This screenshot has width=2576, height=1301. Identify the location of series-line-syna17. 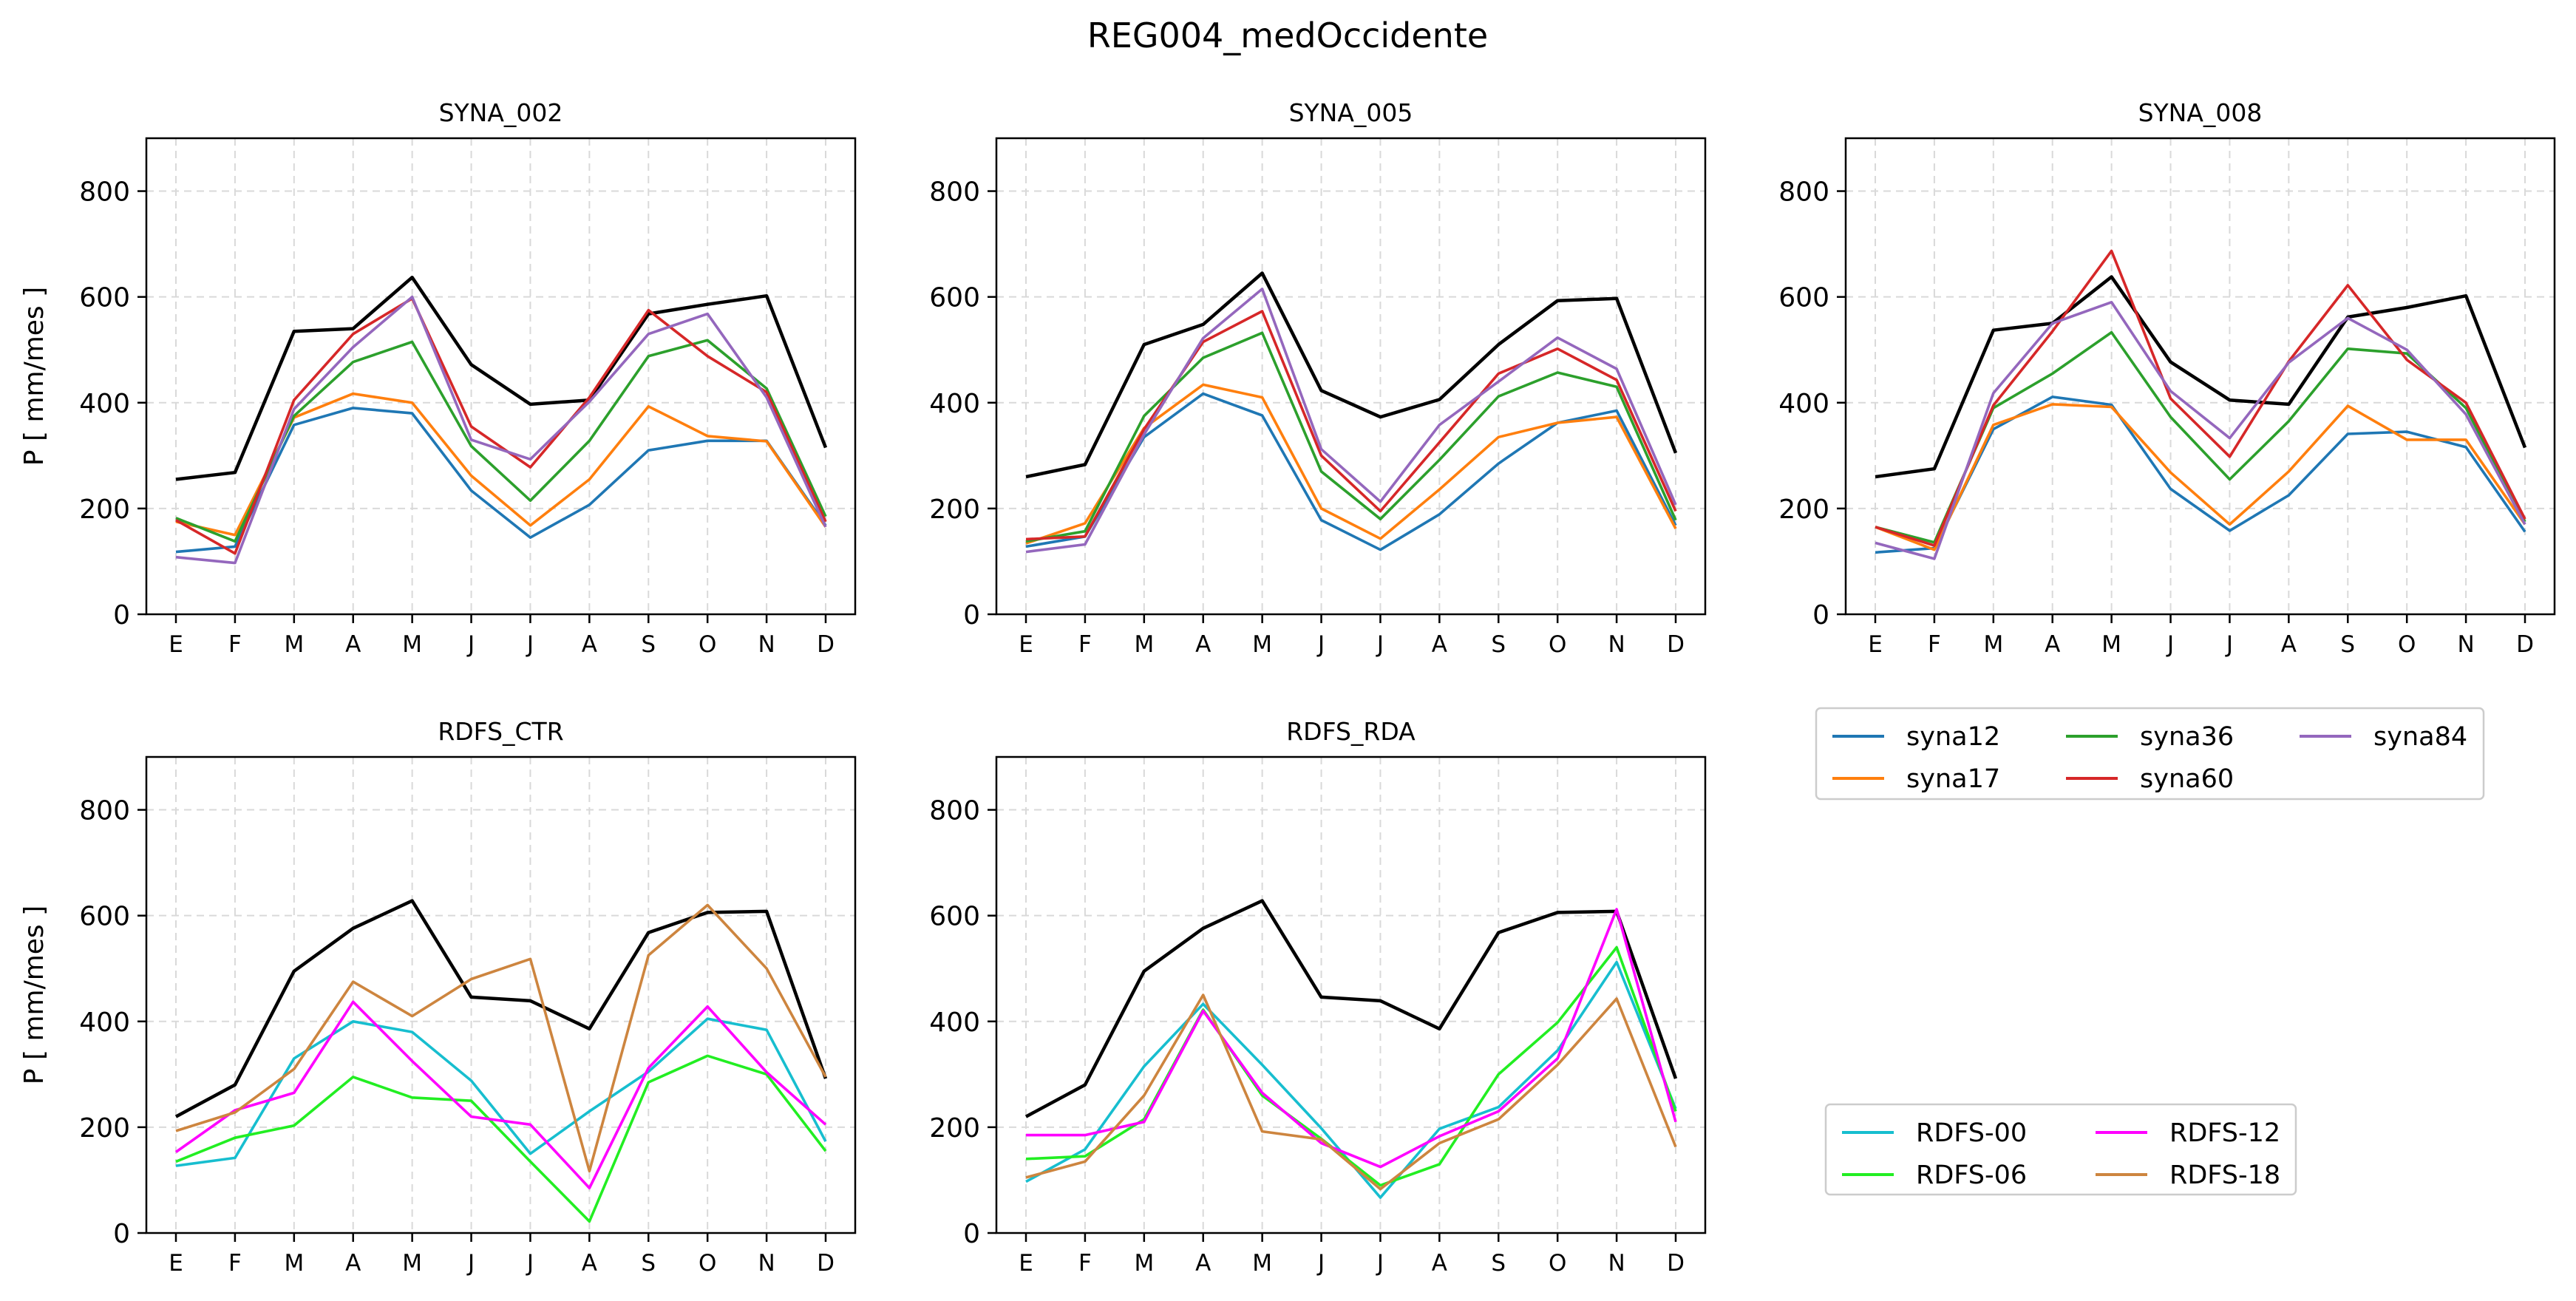
(2200, 477).